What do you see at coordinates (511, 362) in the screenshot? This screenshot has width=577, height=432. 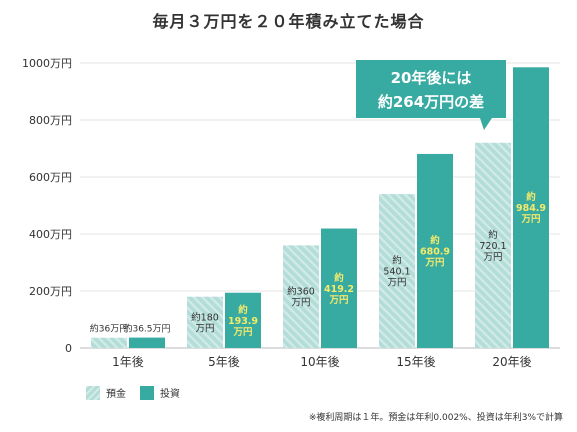 I see `x-tick-label: 20年後` at bounding box center [511, 362].